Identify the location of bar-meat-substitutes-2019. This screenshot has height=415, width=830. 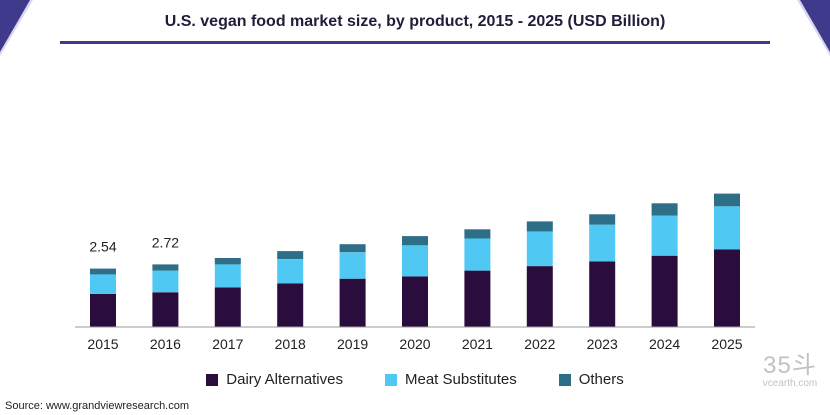
(352, 265).